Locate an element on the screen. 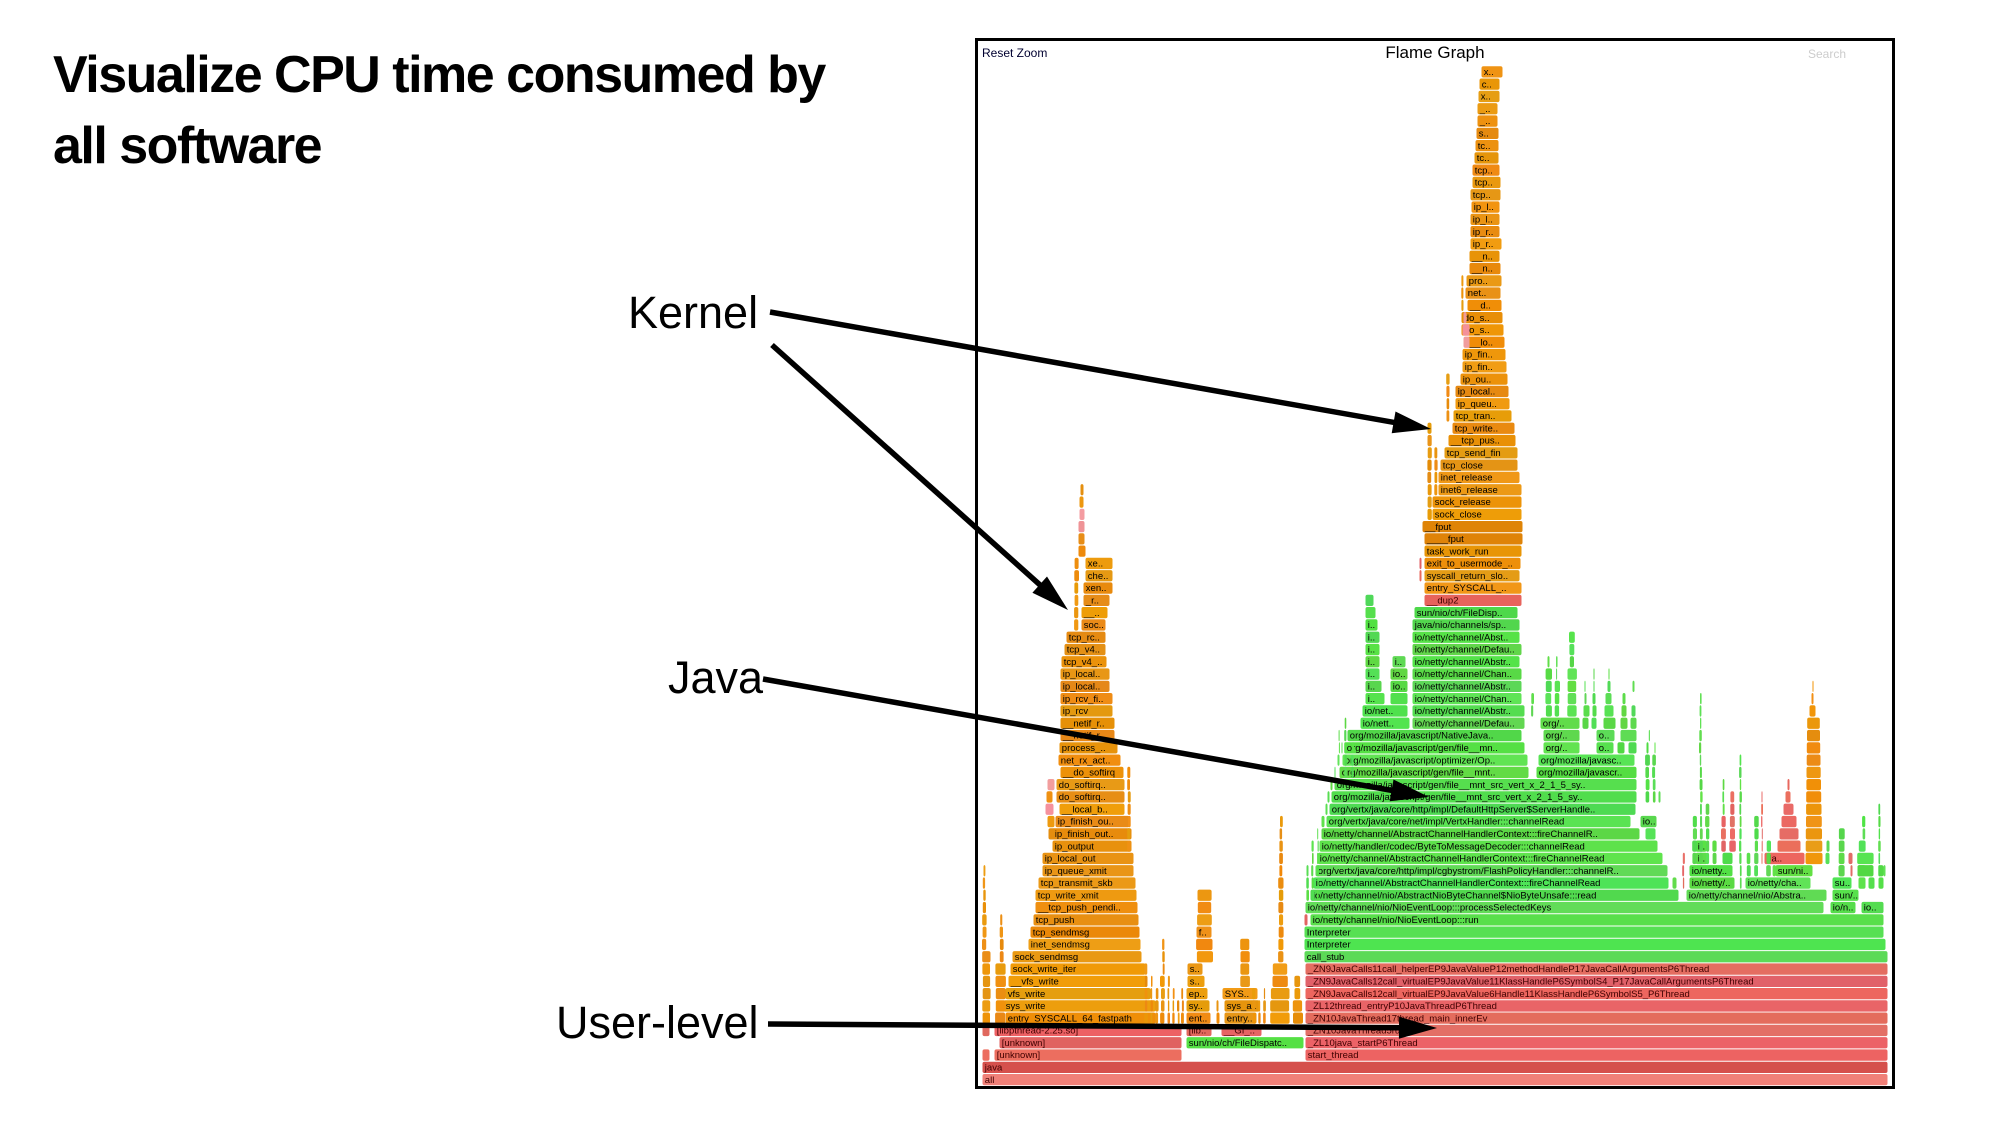  svg-text: sun/nio/ch/FileDisp.. is located at coordinates (1460, 613).